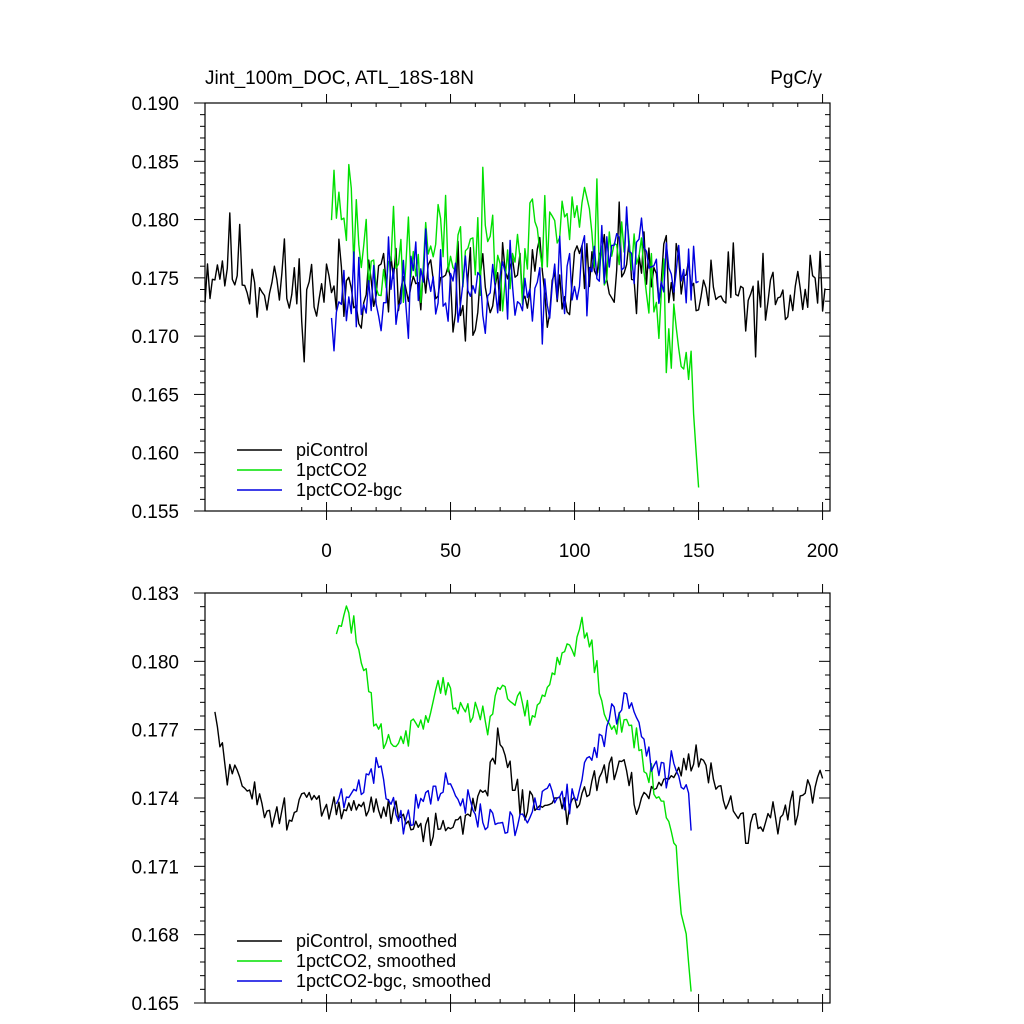 This screenshot has height=1024, width=1024. I want to click on top-series-picontrol, so click(515, 282).